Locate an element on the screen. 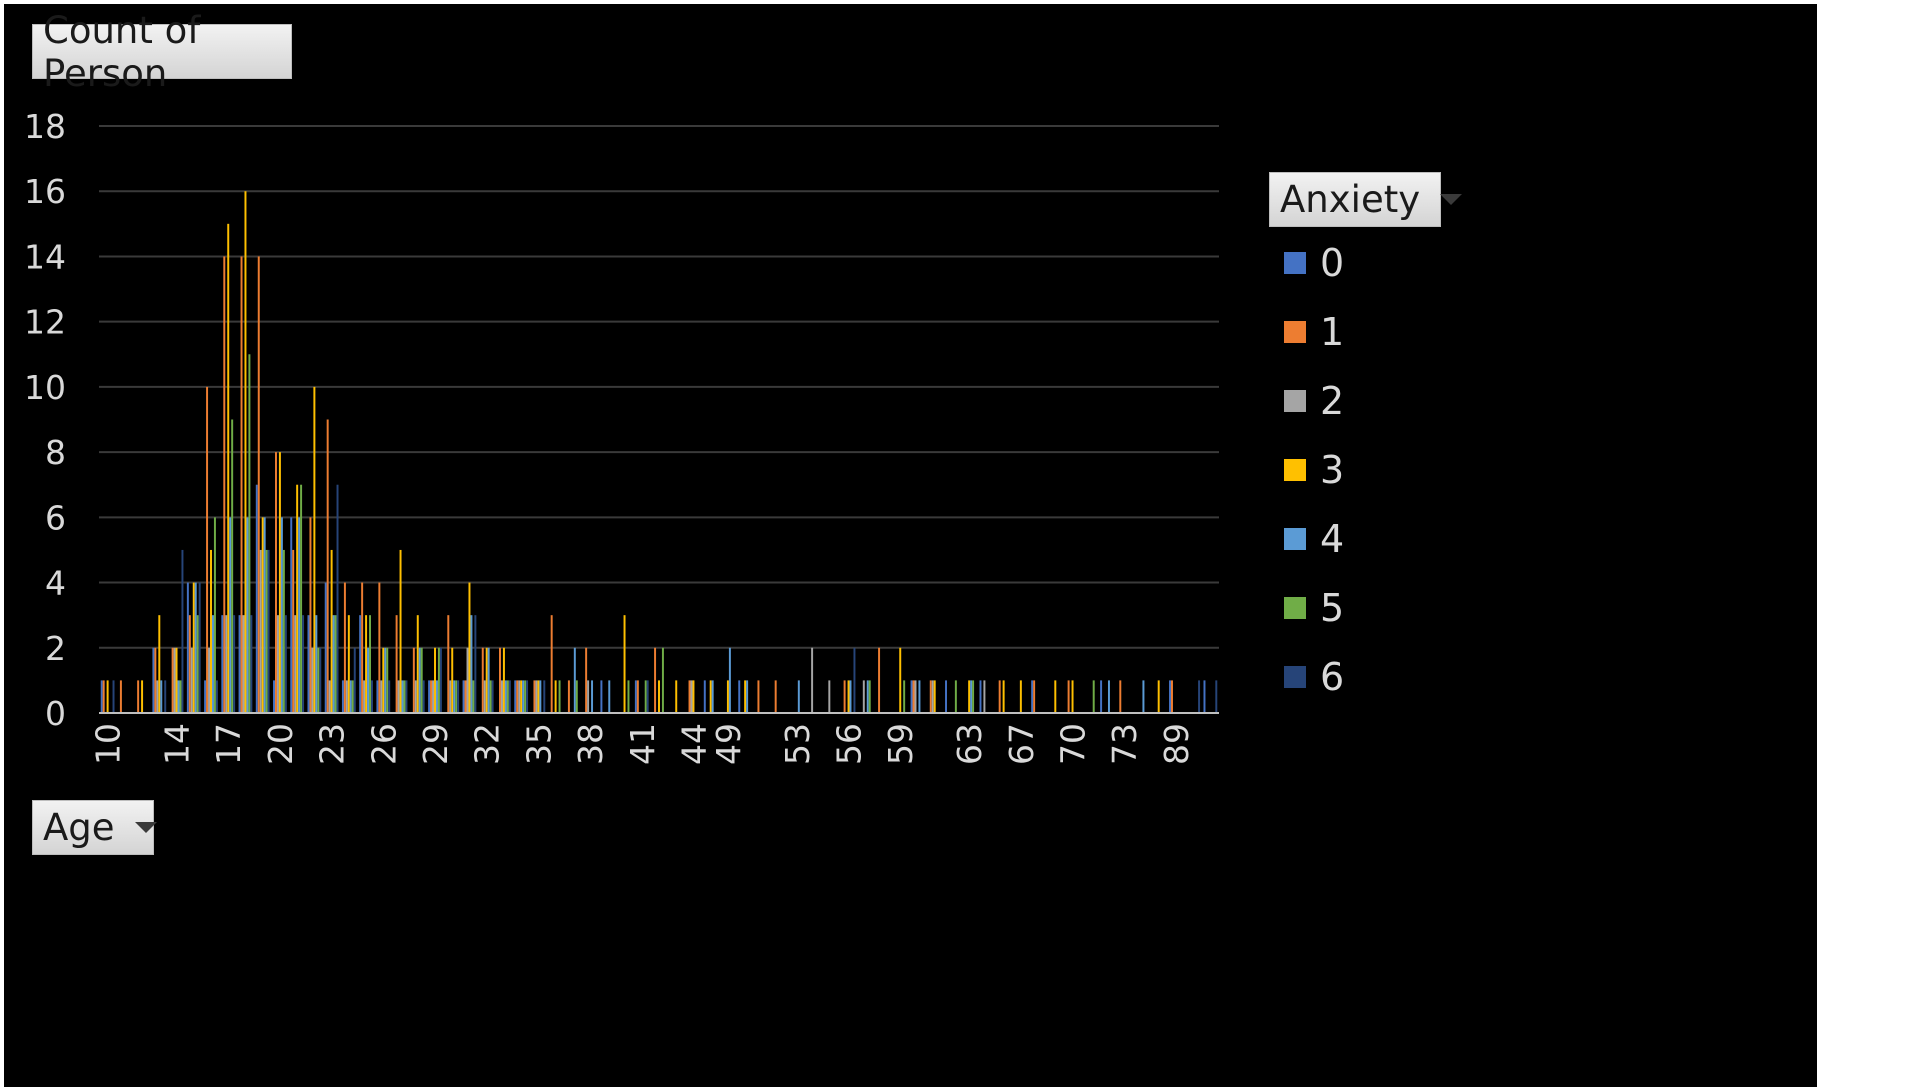  legend-field-button: Anxiety is located at coordinates (1366, 199).